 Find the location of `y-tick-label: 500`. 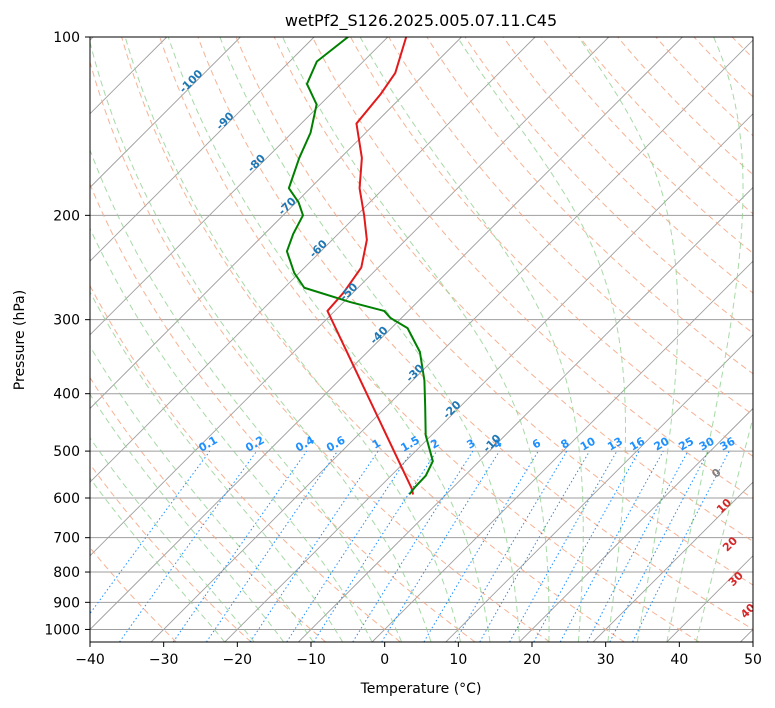

y-tick-label: 500 is located at coordinates (66, 452).